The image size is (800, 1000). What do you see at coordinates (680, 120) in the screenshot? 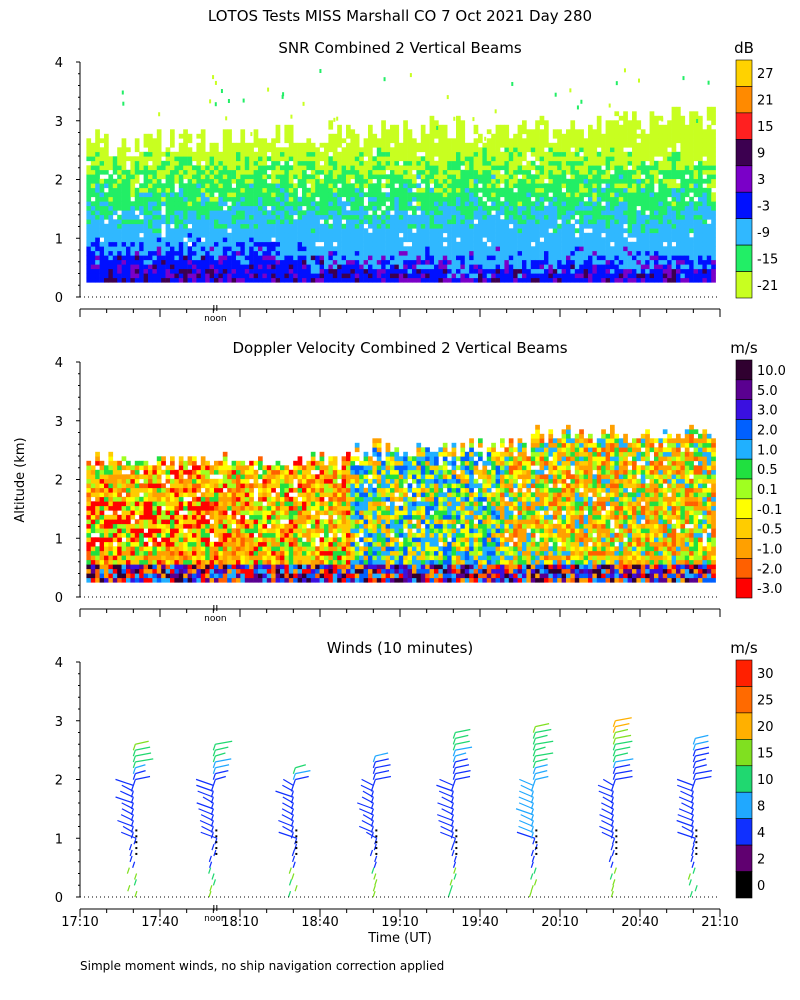
I see `field-speckle` at bounding box center [680, 120].